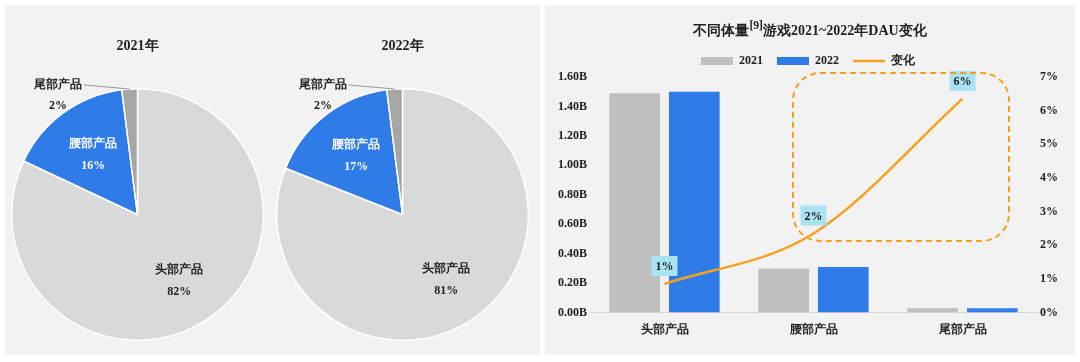  What do you see at coordinates (402, 46) in the screenshot?
I see `chart-title: 2022年` at bounding box center [402, 46].